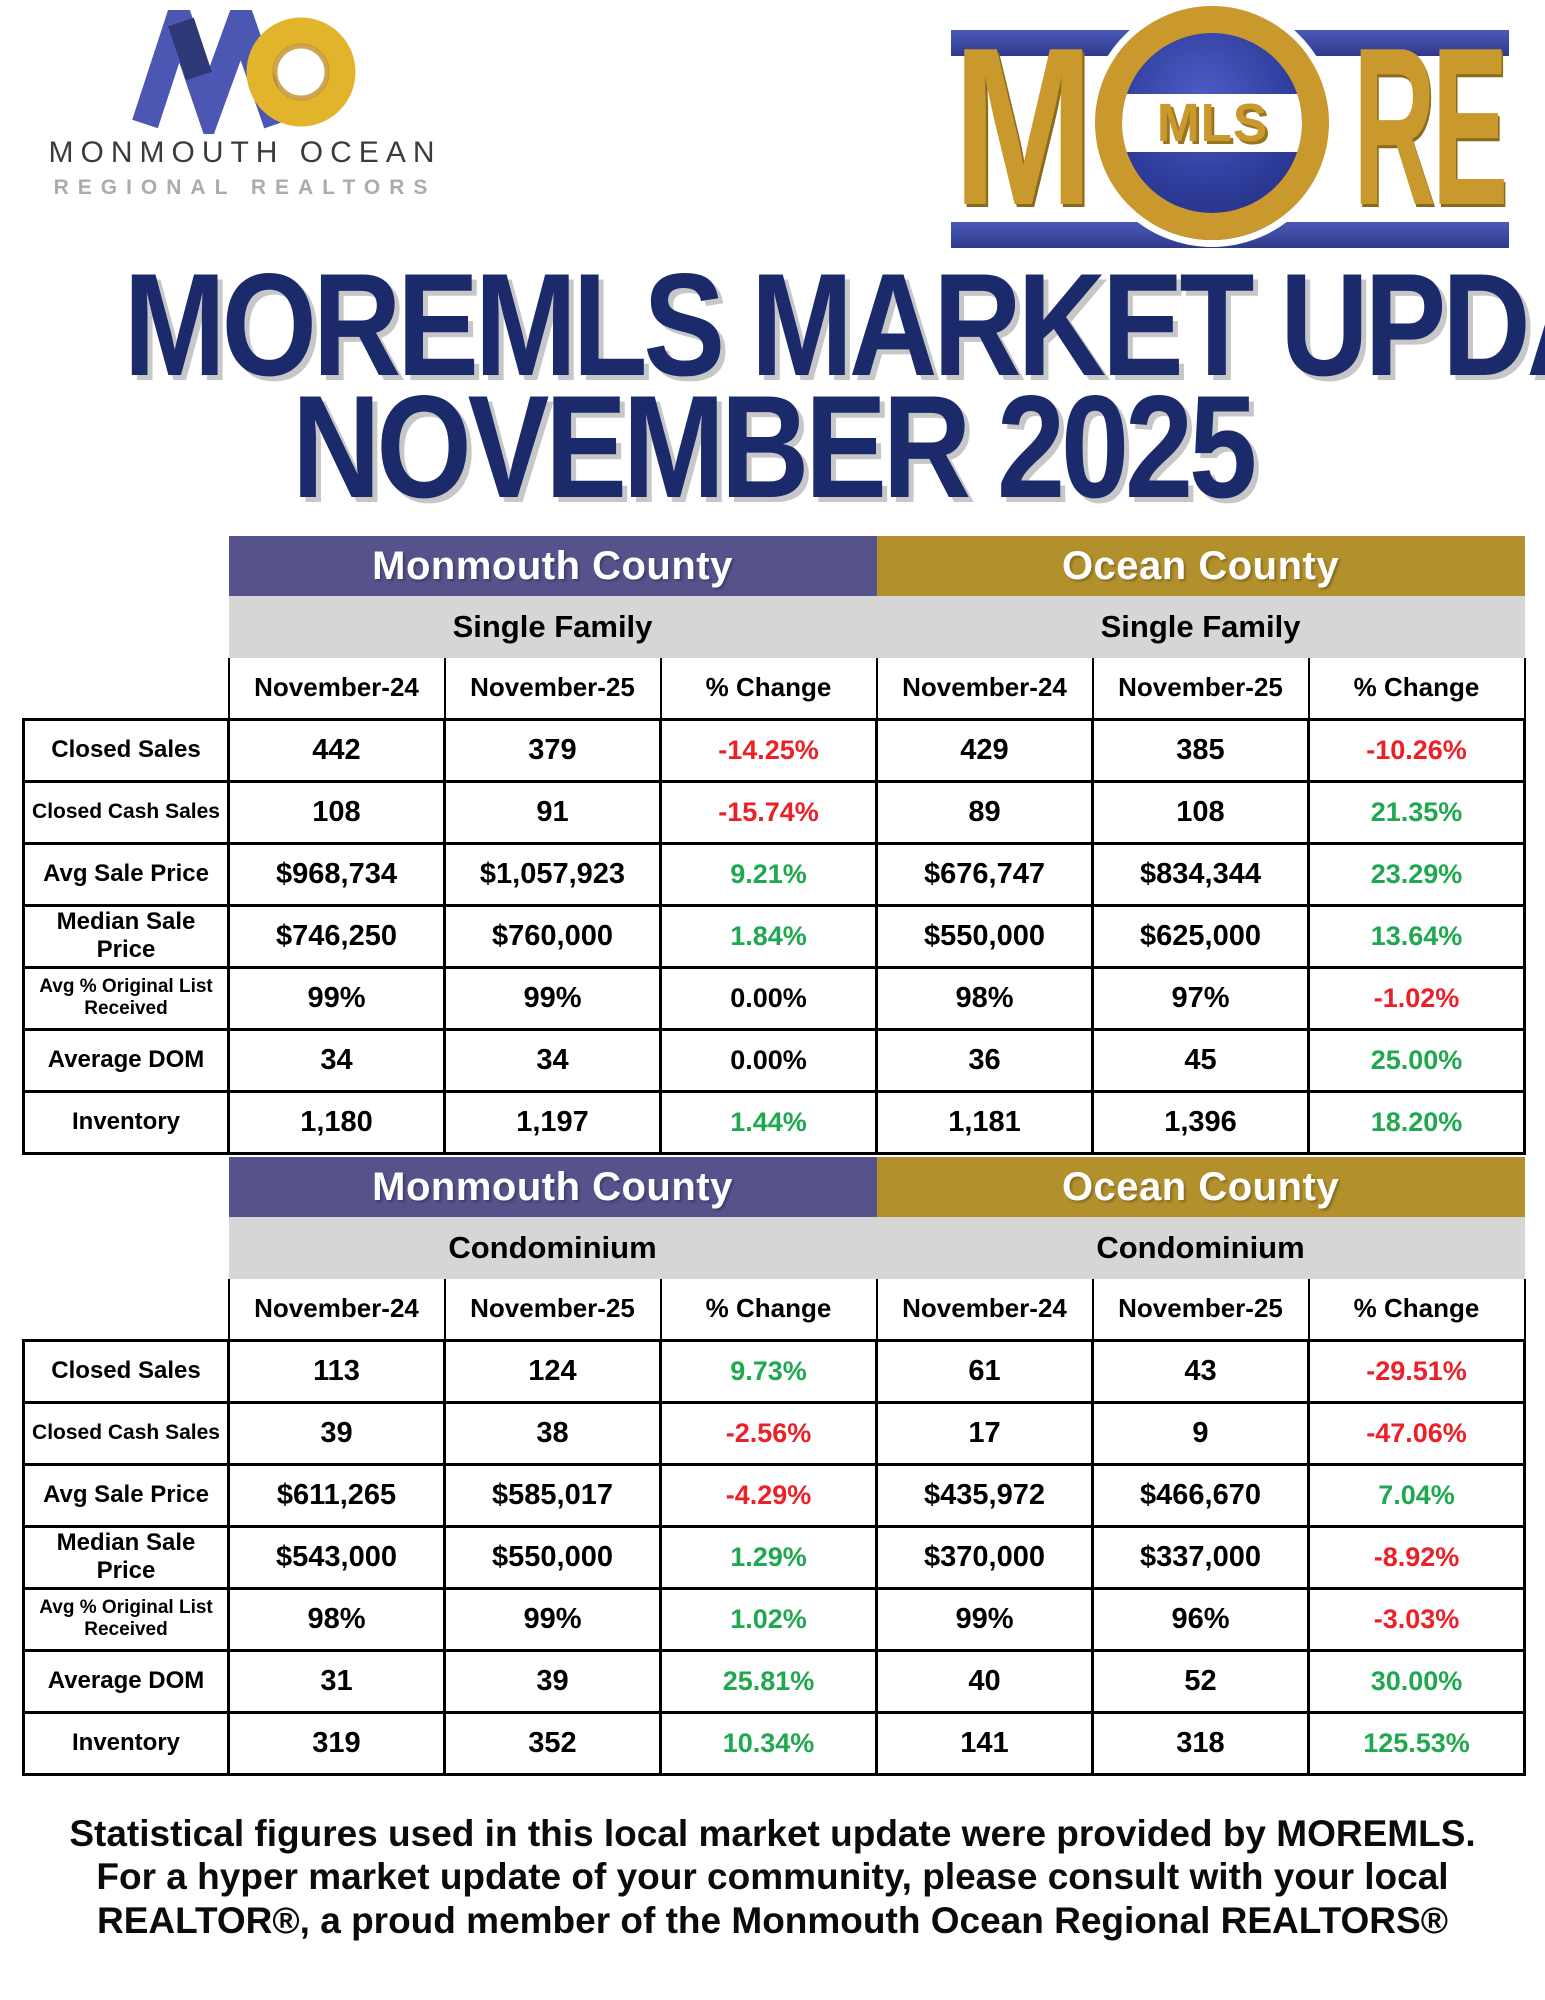 This screenshot has height=2000, width=1545. Describe the element at coordinates (984, 812) in the screenshot. I see `table-cell: 89` at that location.